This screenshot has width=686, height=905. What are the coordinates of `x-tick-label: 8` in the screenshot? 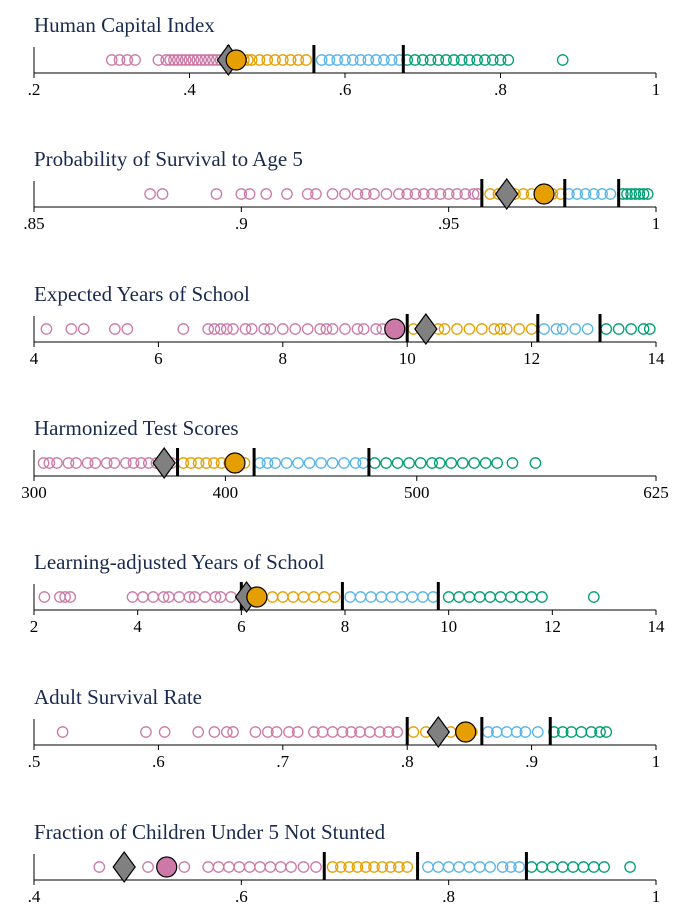 It's located at (345, 626).